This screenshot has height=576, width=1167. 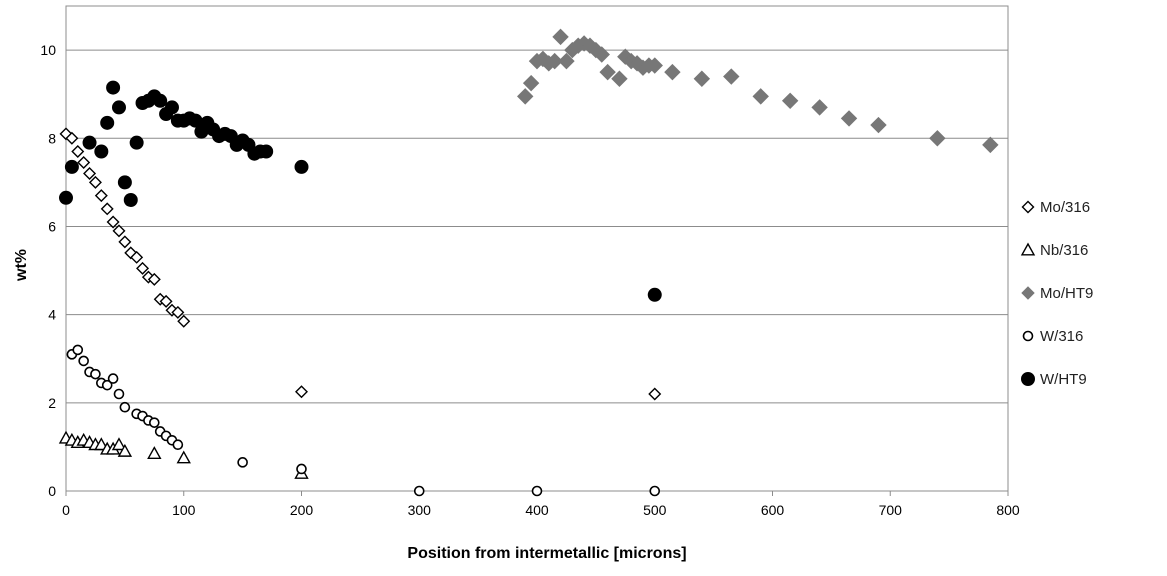 I want to click on x-tick-label: 800, so click(x=1008, y=510).